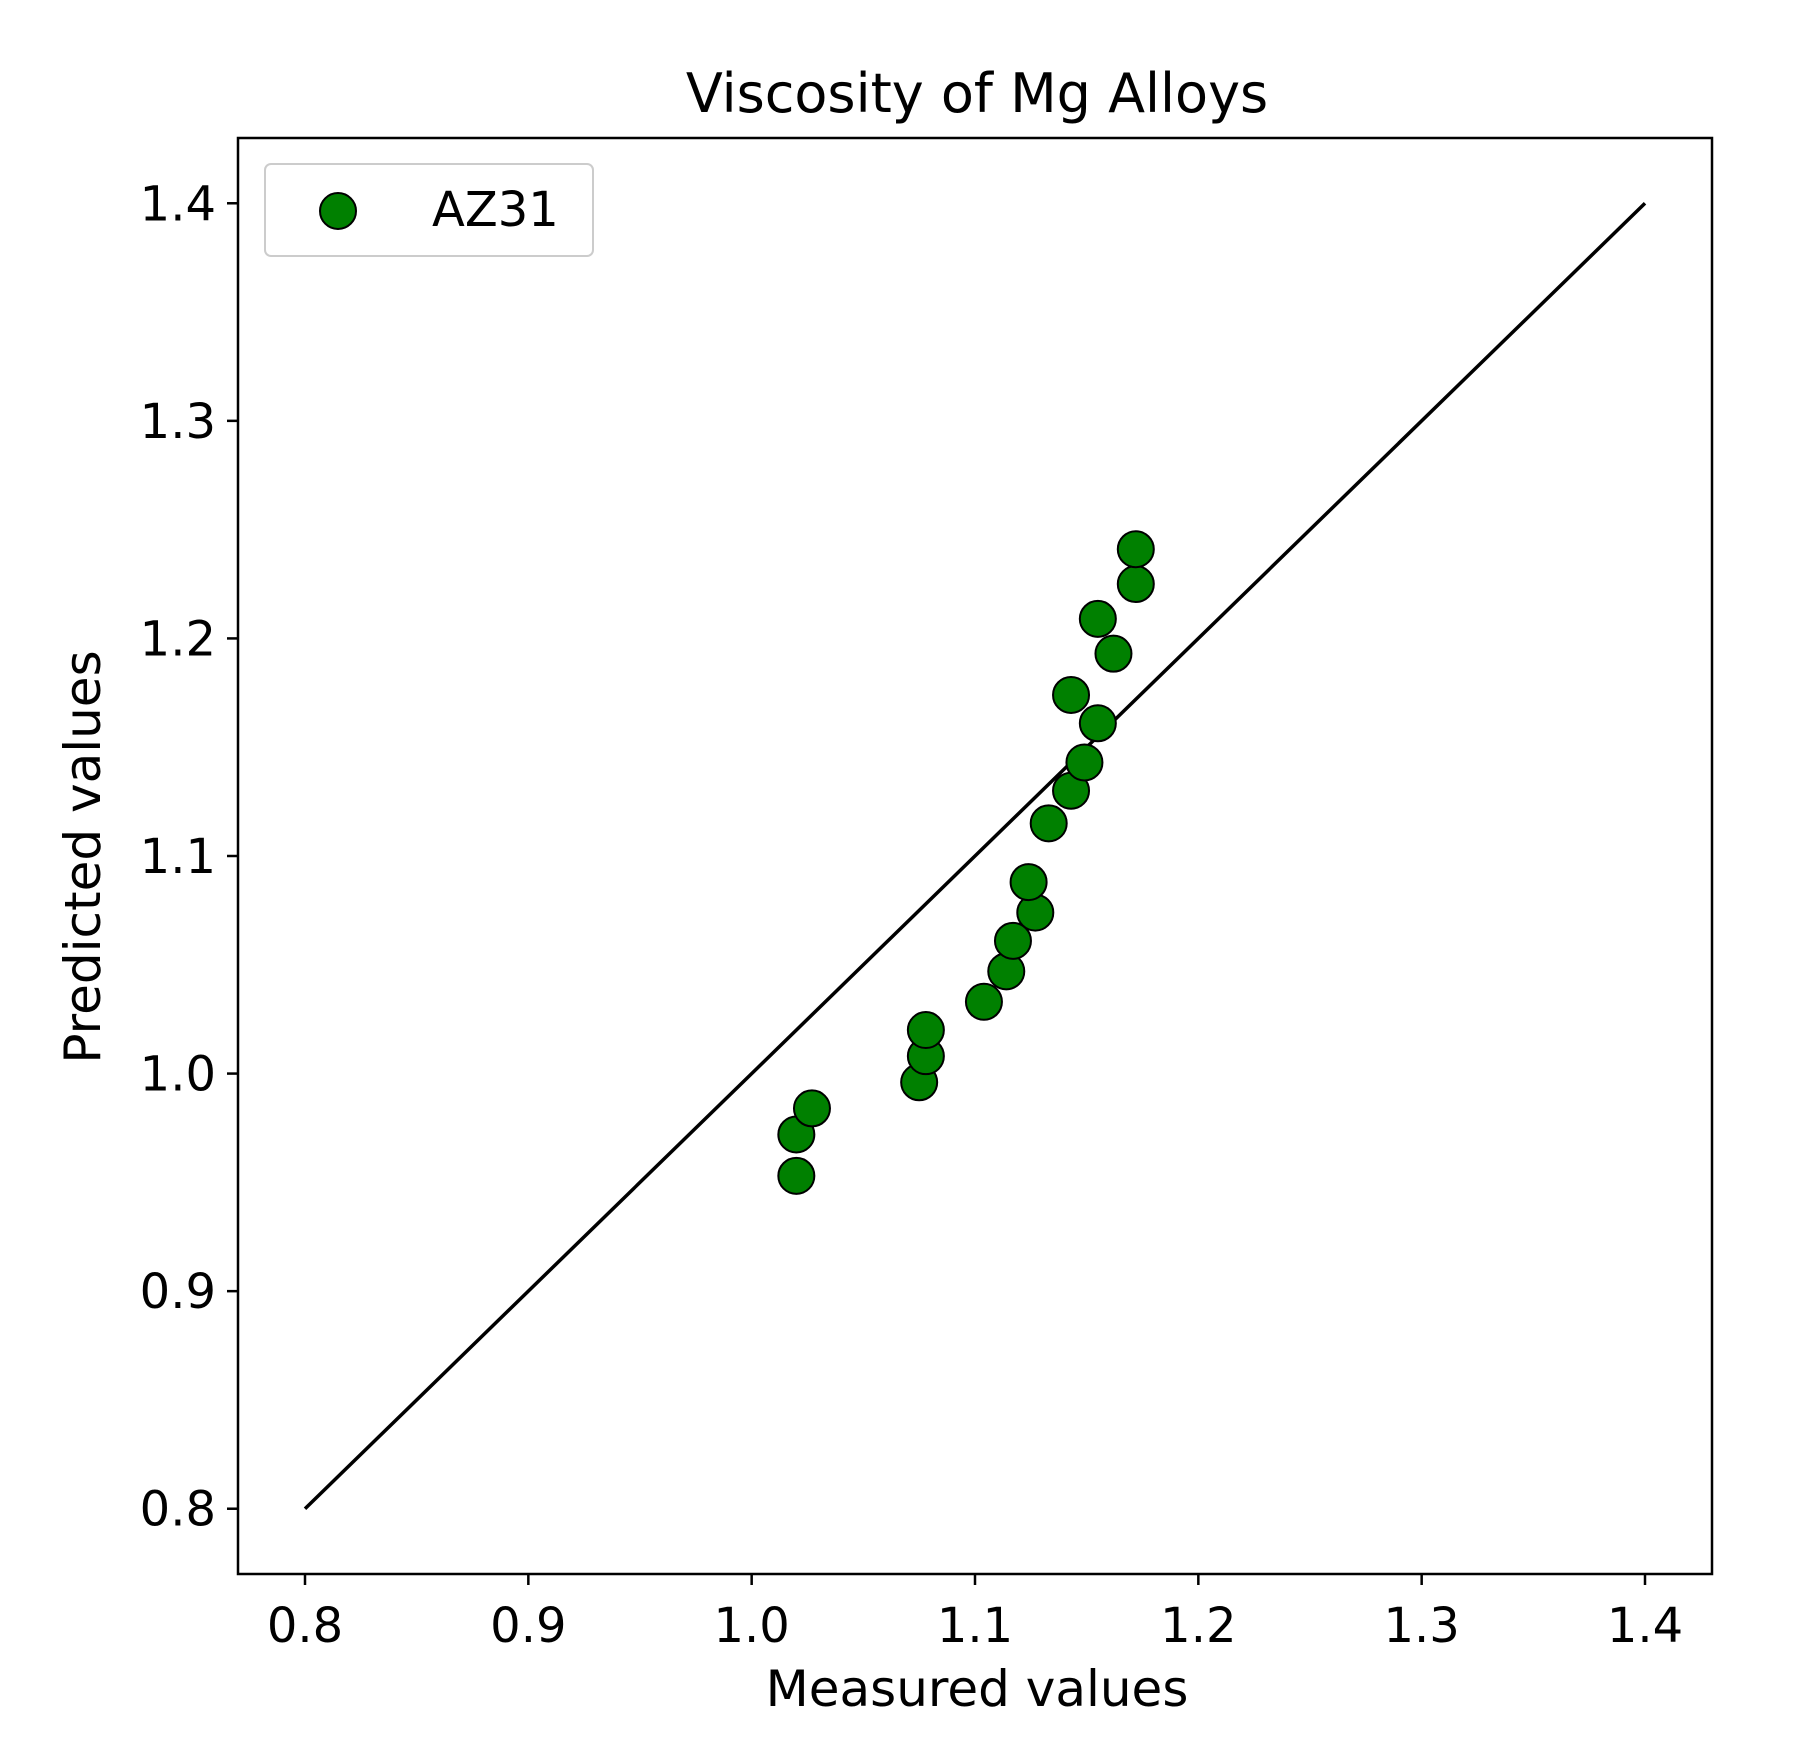 The image size is (1795, 1740). I want to click on y-tick-label: 1.3, so click(178, 422).